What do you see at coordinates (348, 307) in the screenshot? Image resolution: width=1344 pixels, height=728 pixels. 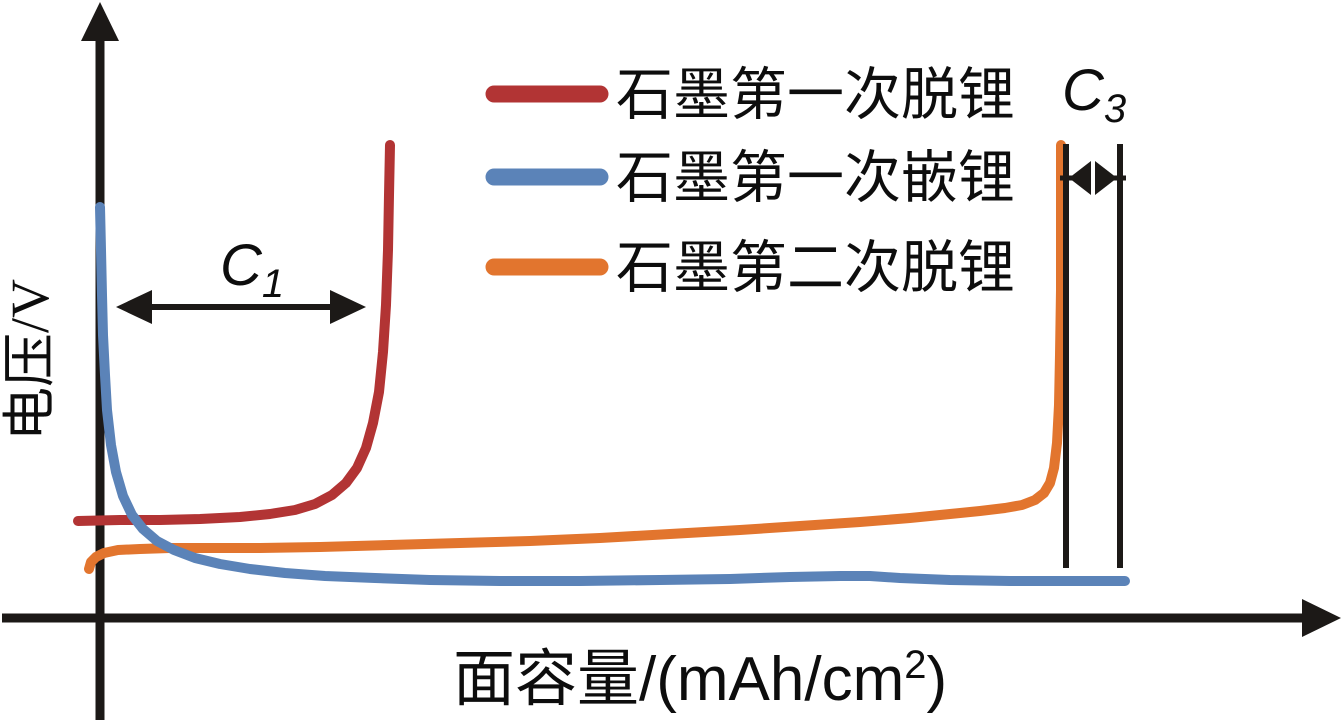 I see `c1-arrowhead-right` at bounding box center [348, 307].